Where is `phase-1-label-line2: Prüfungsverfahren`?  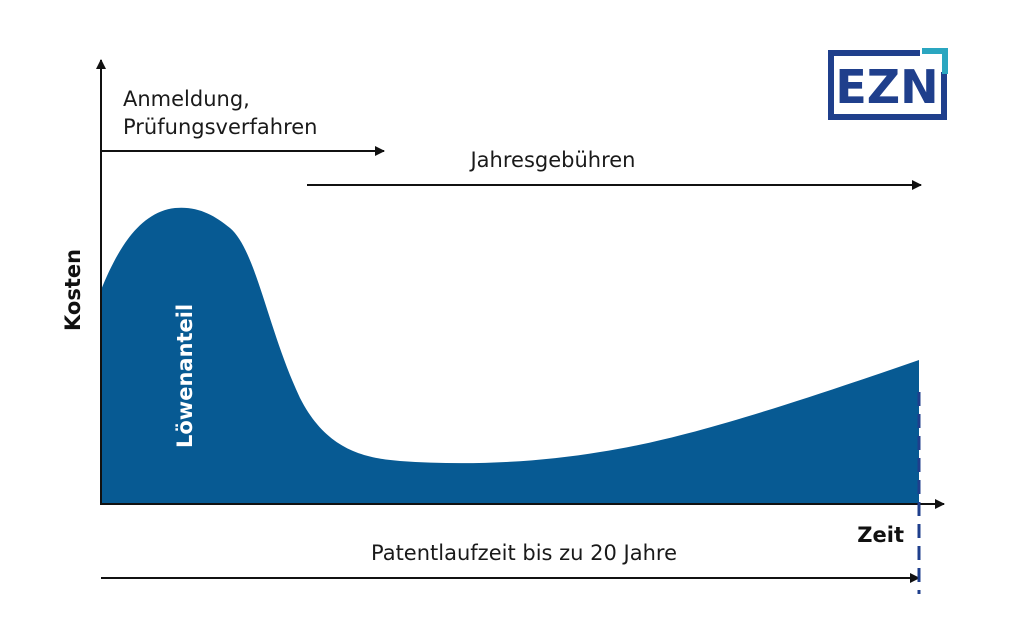 phase-1-label-line2: Prüfungsverfahren is located at coordinates (220, 127).